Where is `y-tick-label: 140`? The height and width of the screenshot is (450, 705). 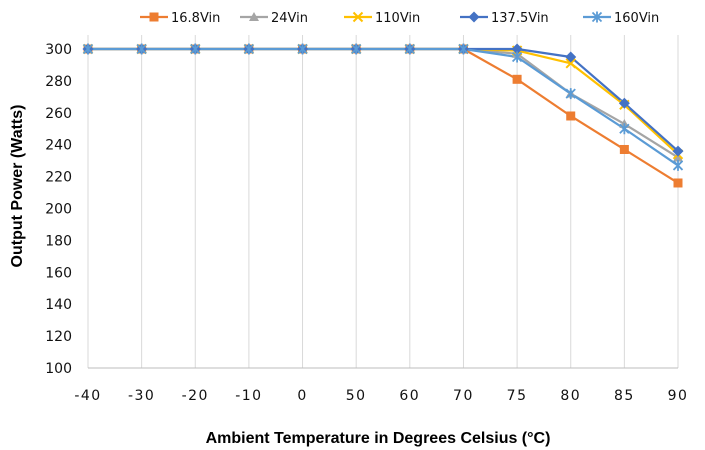
y-tick-label: 140 is located at coordinates (58, 305).